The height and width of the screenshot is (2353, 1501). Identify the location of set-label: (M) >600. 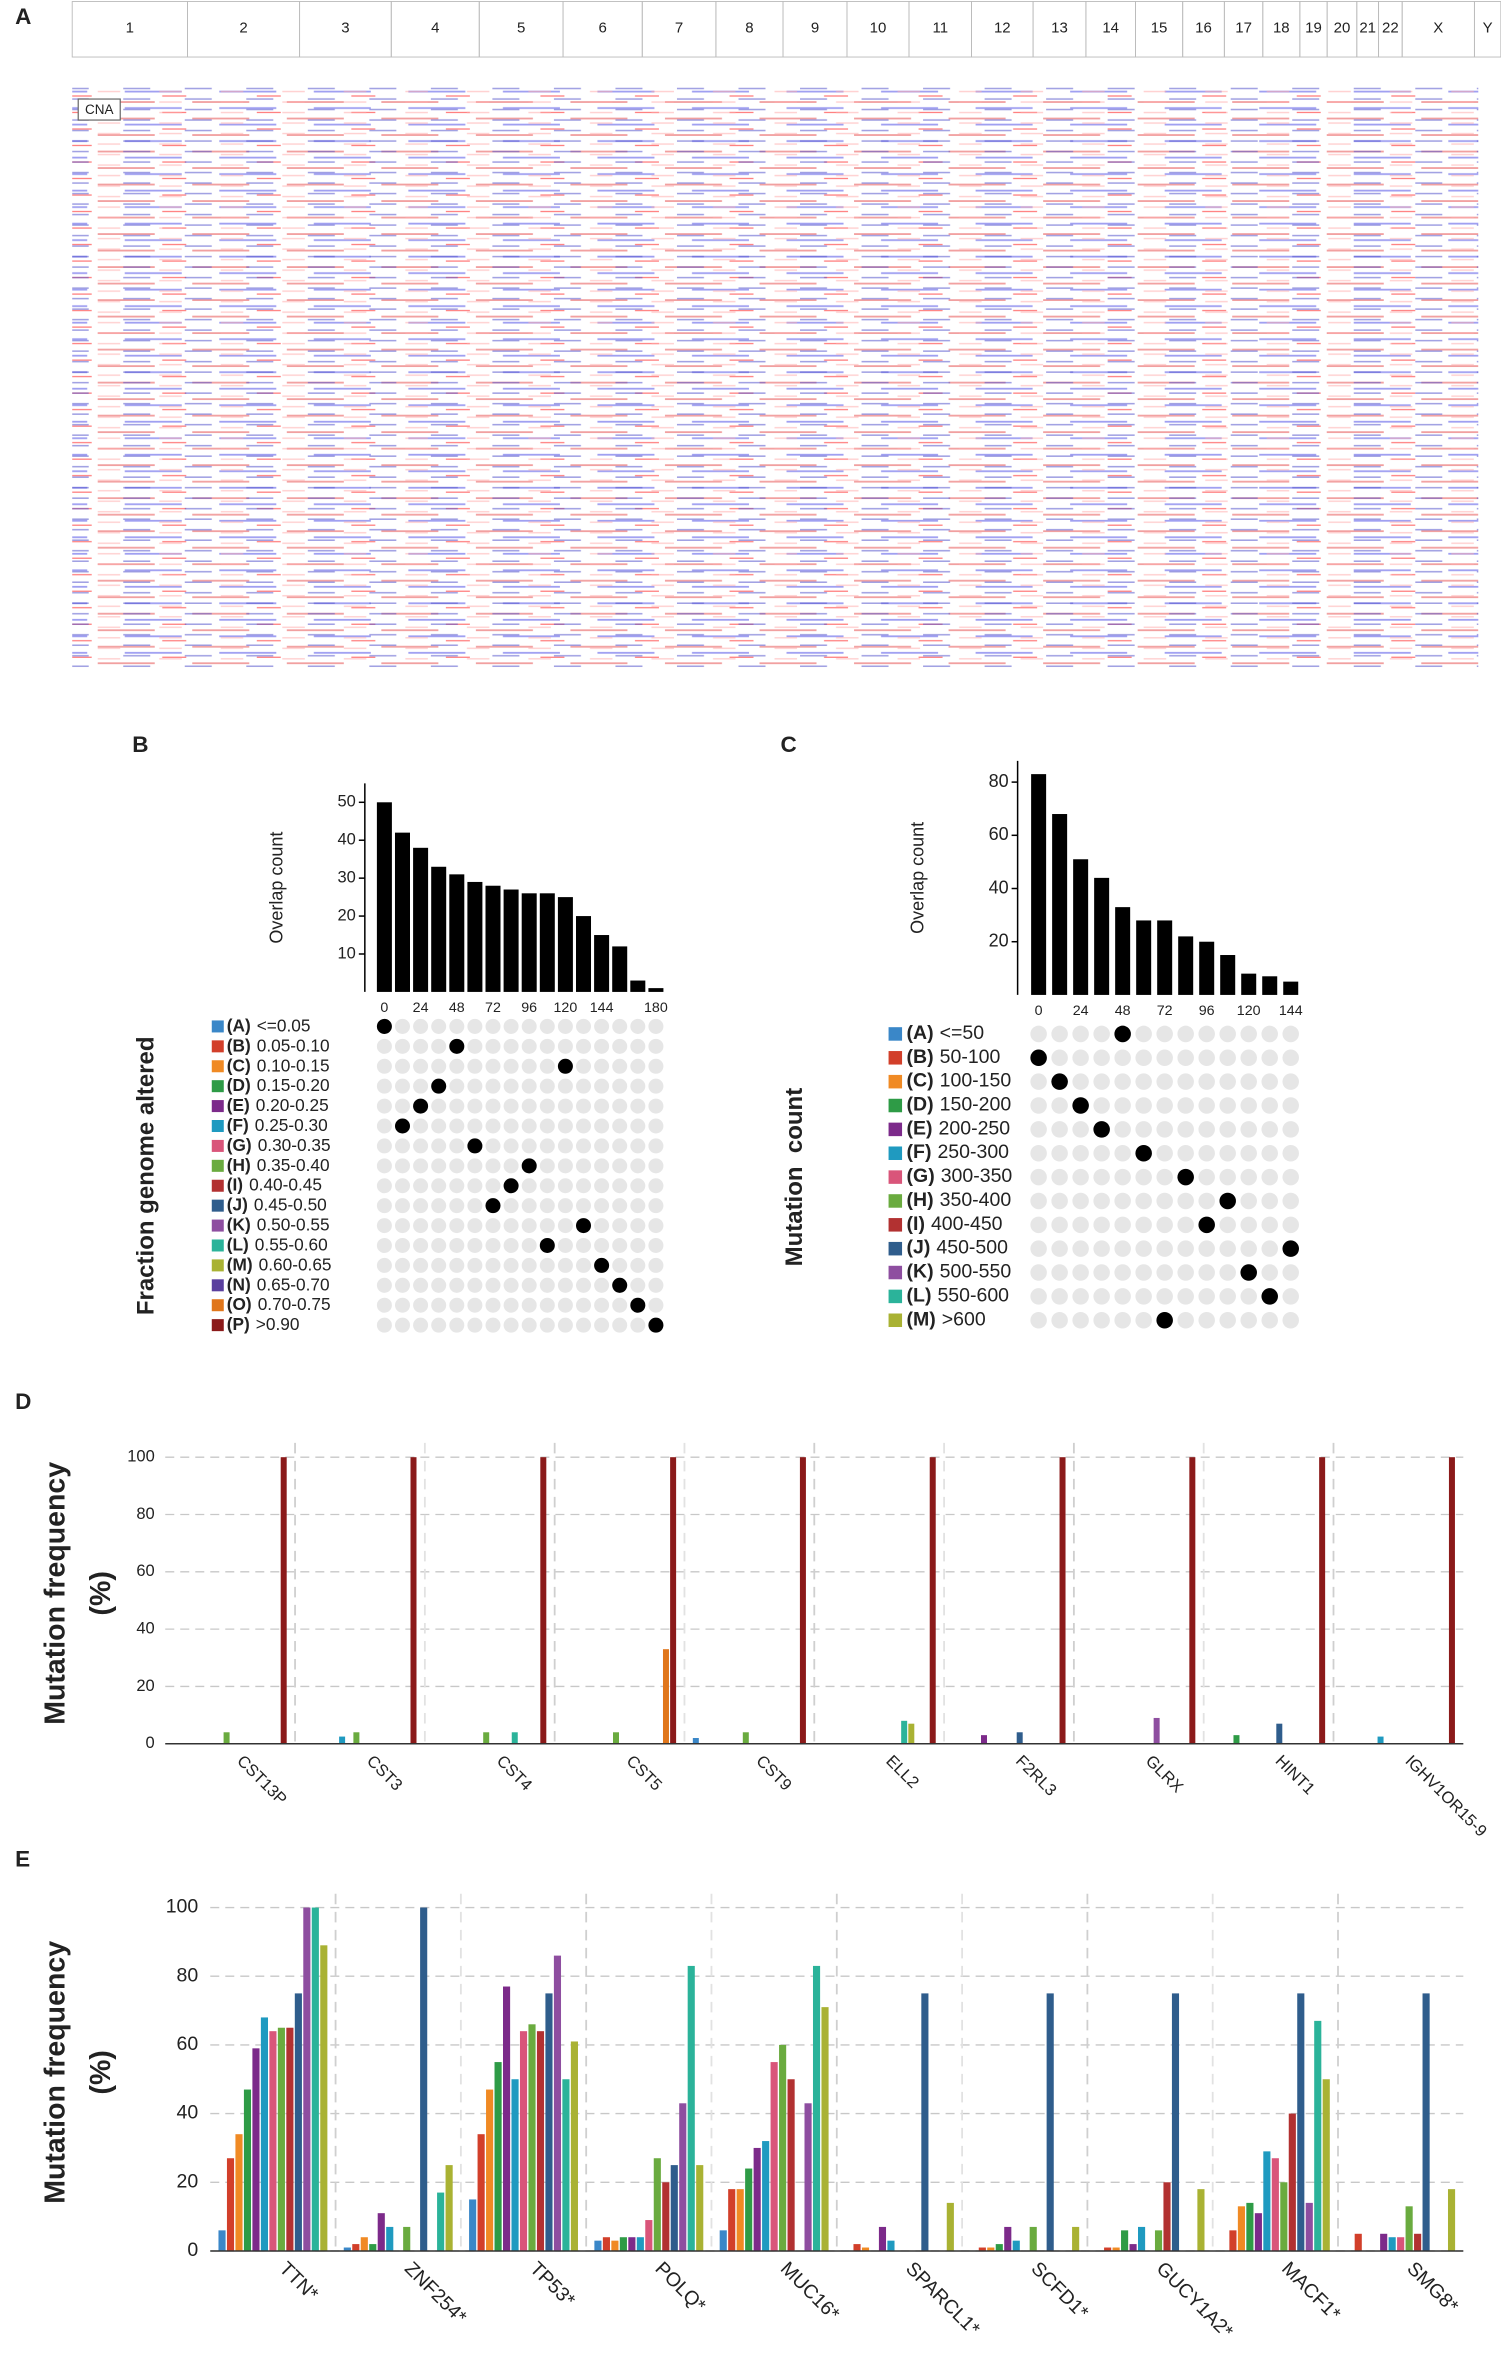
(946, 1319).